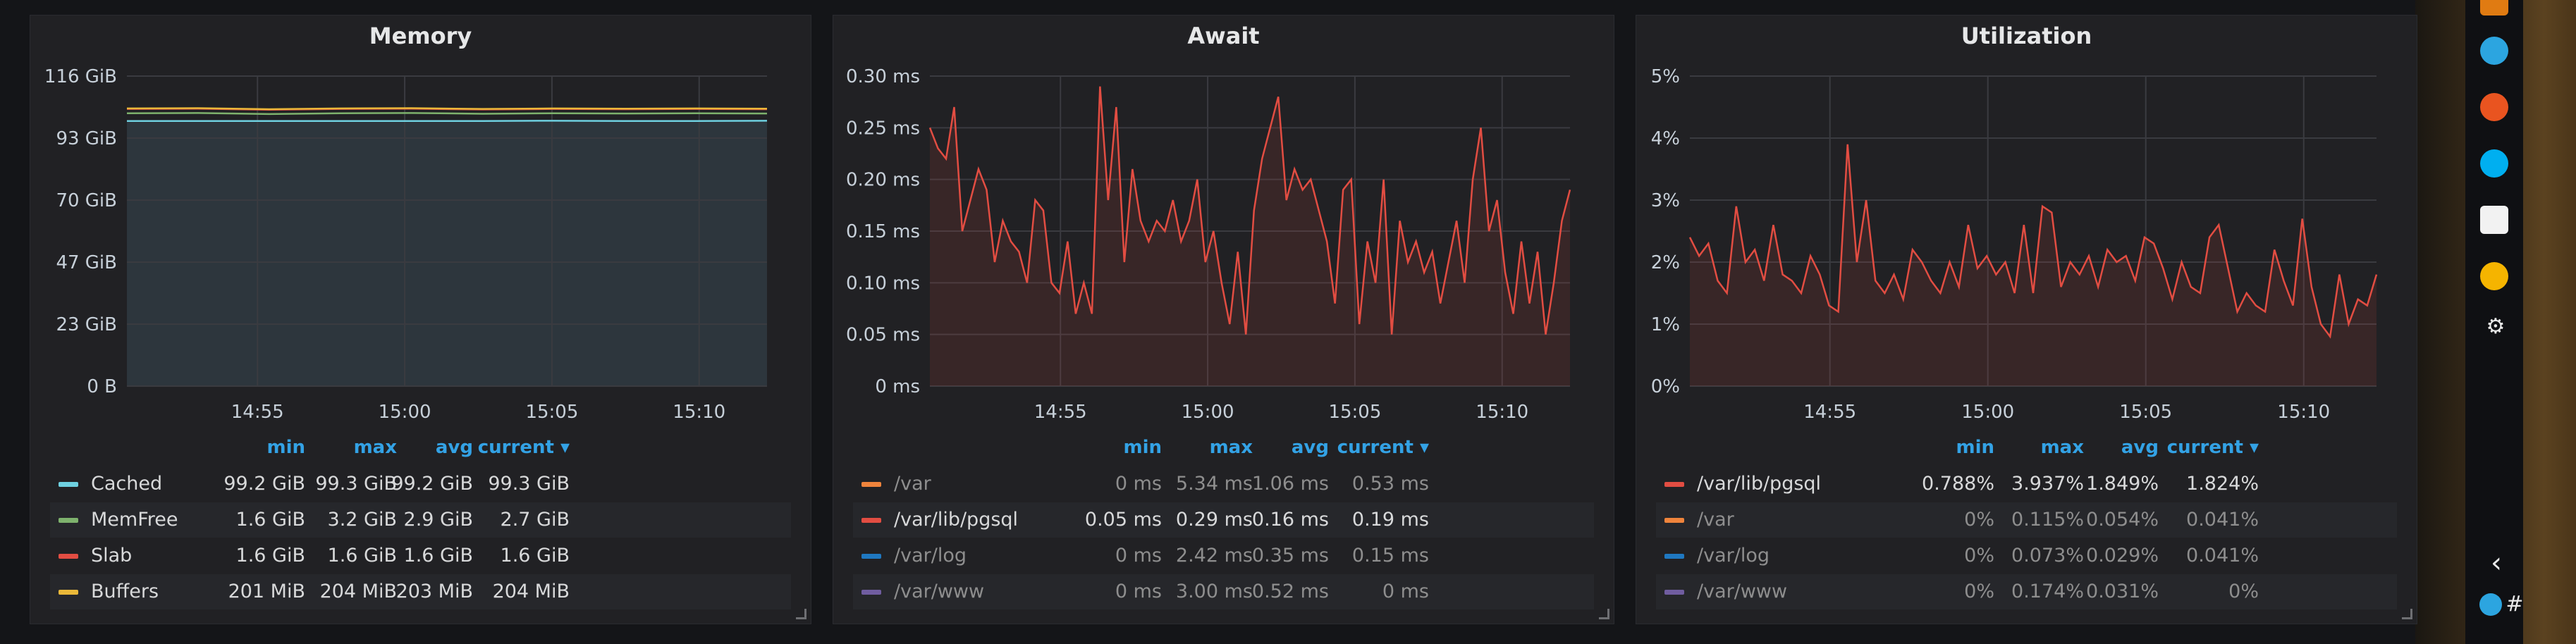  Describe the element at coordinates (447, 109) in the screenshot. I see `series-line-buffers` at that location.